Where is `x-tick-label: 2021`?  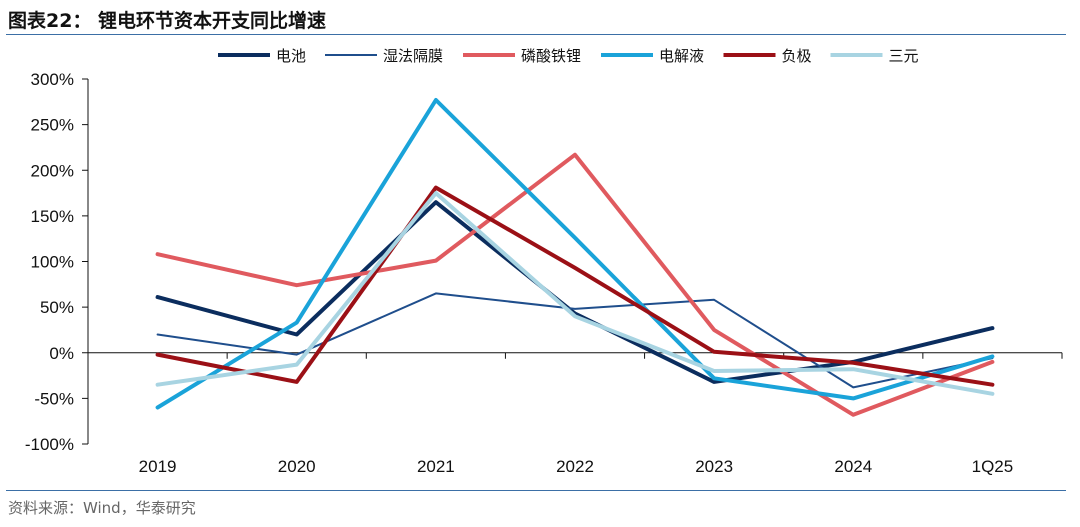
x-tick-label: 2021 is located at coordinates (436, 466).